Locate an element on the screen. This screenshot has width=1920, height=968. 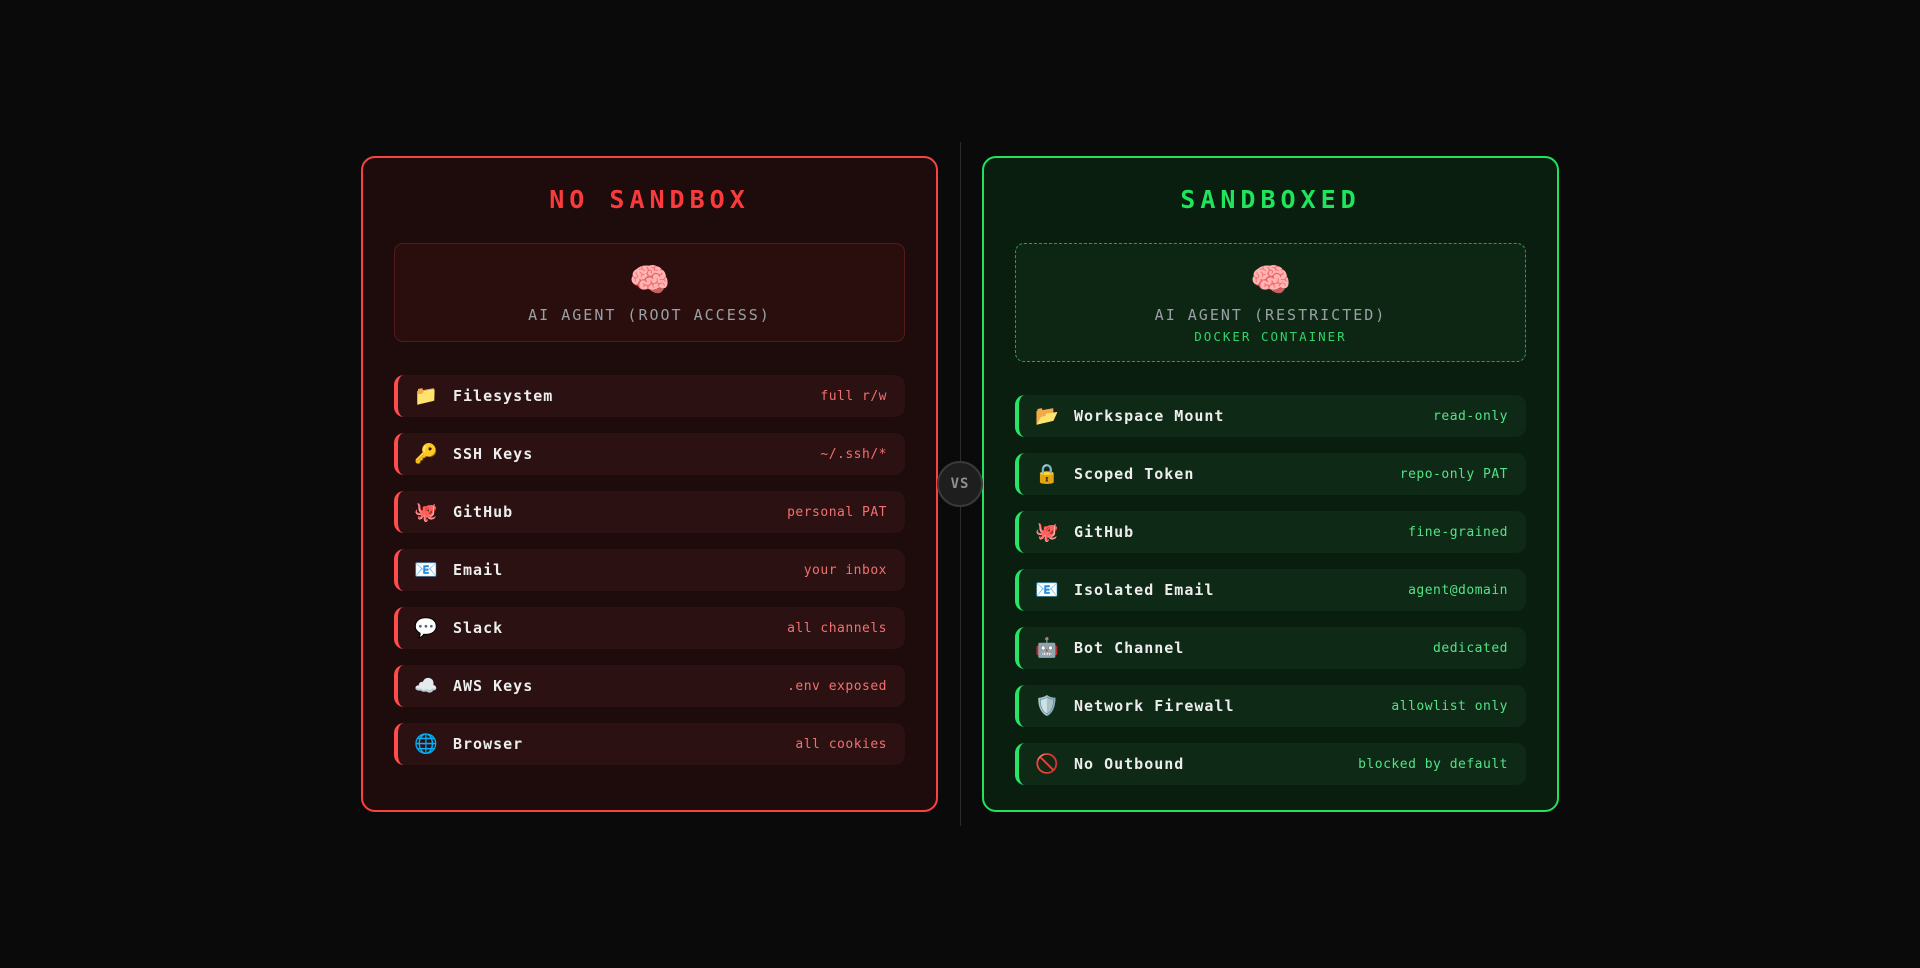
access-row-ssh-keys: 🔑 SSH Keys ~/.ssh/* is located at coordinates (649, 454).